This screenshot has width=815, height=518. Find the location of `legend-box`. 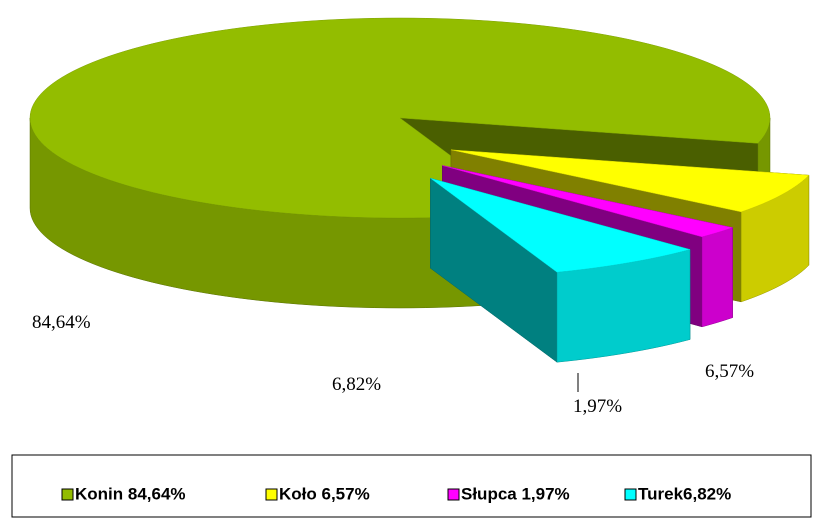

legend-box is located at coordinates (411, 486).